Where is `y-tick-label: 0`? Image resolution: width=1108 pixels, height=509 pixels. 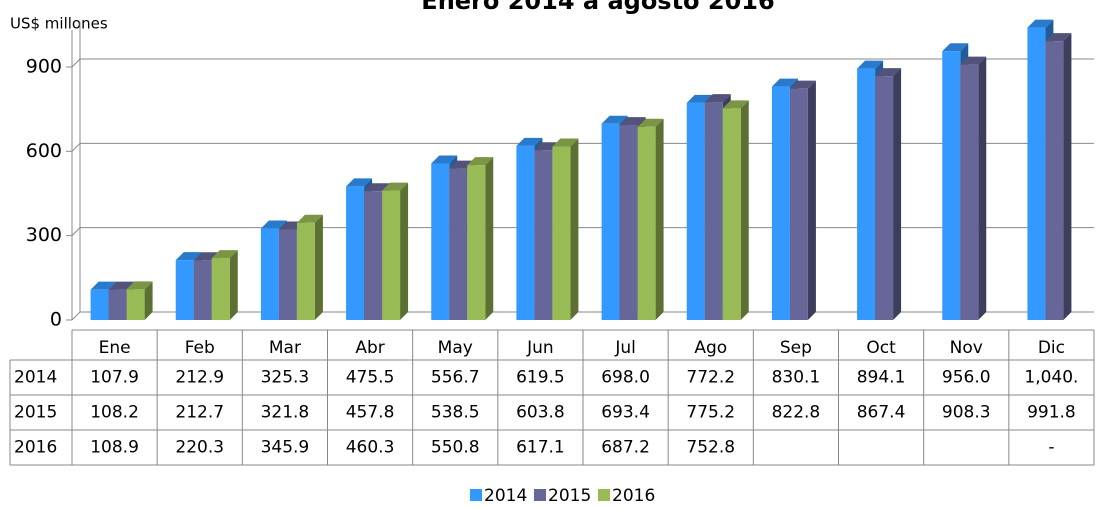
y-tick-label: 0 is located at coordinates (56, 320).